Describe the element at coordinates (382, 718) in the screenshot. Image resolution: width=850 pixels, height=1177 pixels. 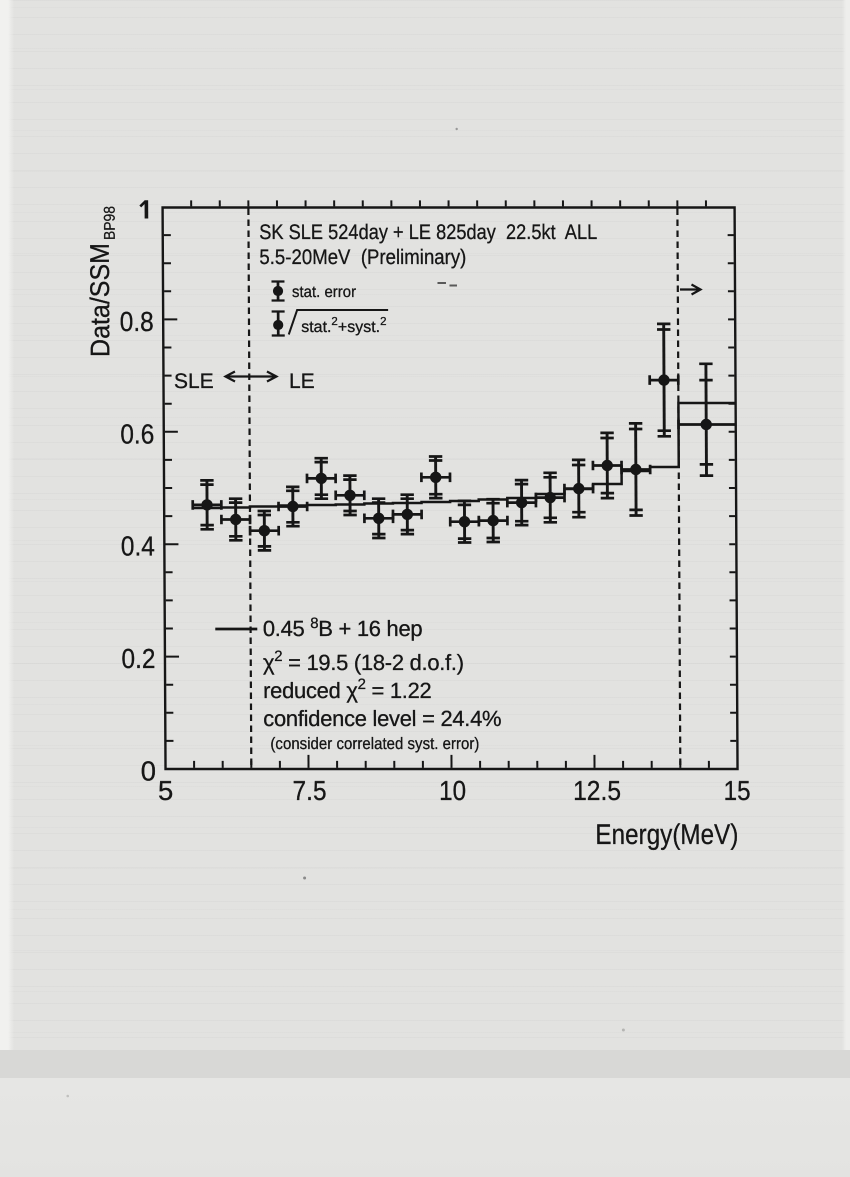
I see `svg-text: confidence level = 24.4%` at that location.